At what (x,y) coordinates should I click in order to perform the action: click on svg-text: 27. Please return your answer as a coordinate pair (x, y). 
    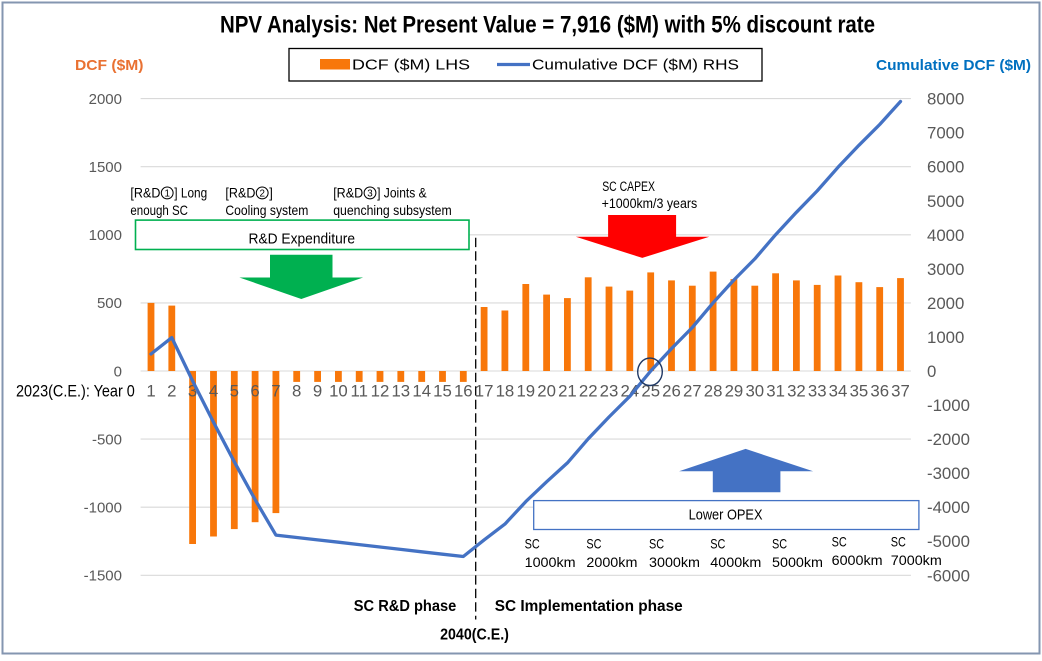
    Looking at the image, I should click on (692, 391).